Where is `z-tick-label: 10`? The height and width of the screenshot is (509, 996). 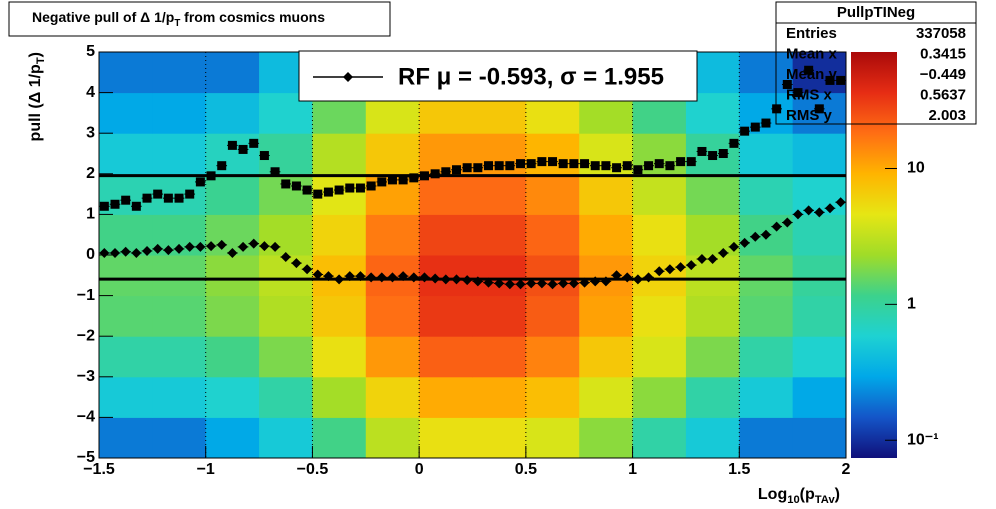 z-tick-label: 10 is located at coordinates (916, 168).